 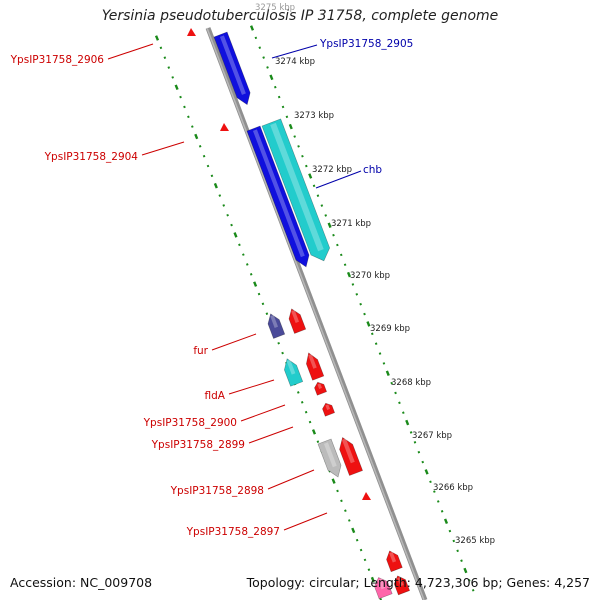 What do you see at coordinates (217, 491) in the screenshot?
I see `gene-label: YpsIP31758_2898` at bounding box center [217, 491].